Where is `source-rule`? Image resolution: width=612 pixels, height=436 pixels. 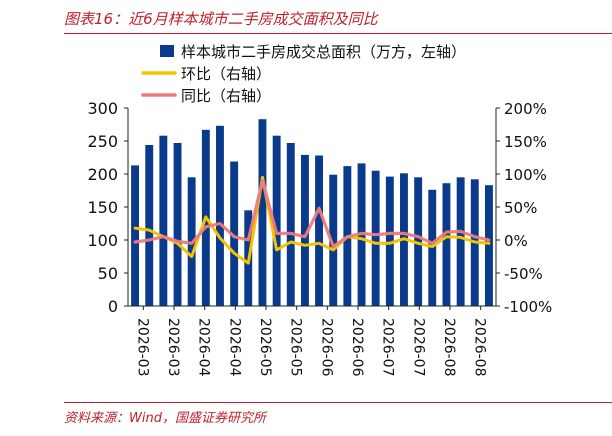
source-rule is located at coordinates (338, 402).